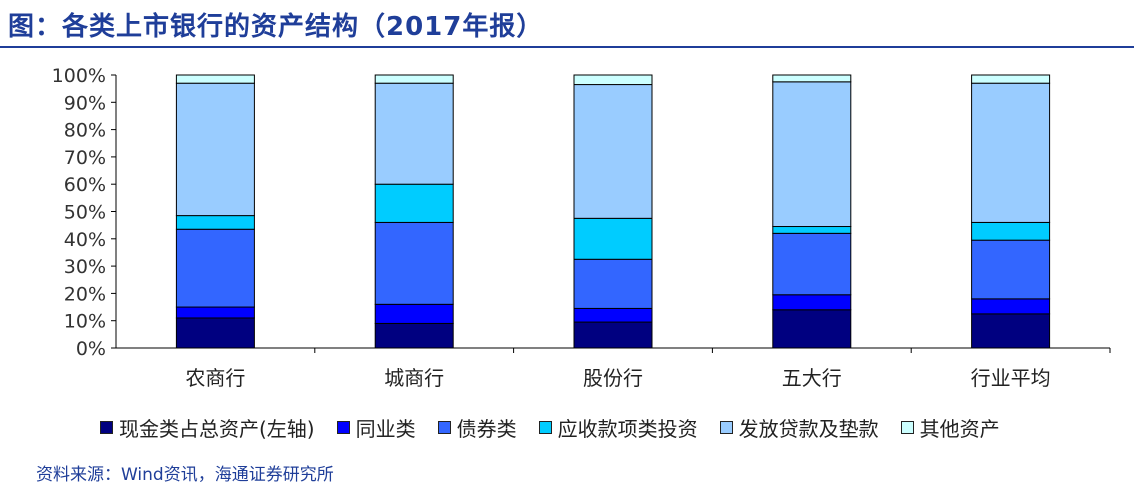 This screenshot has width=1134, height=490. I want to click on x-category-label: 五大行, so click(812, 378).